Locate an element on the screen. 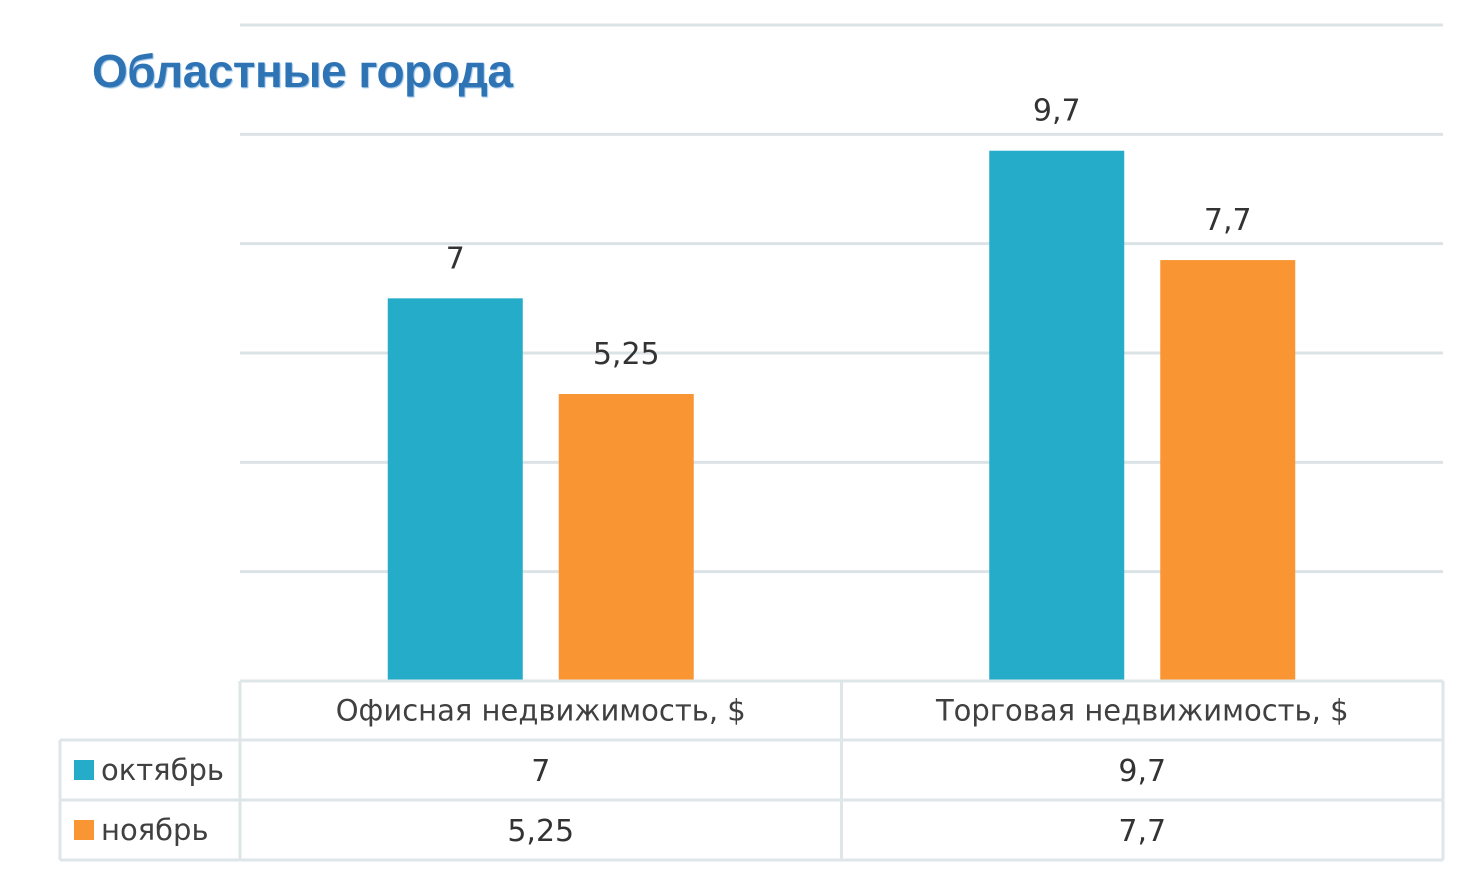 This screenshot has width=1477, height=869. category-label: Торговая недвижимость, $ is located at coordinates (1142, 711).